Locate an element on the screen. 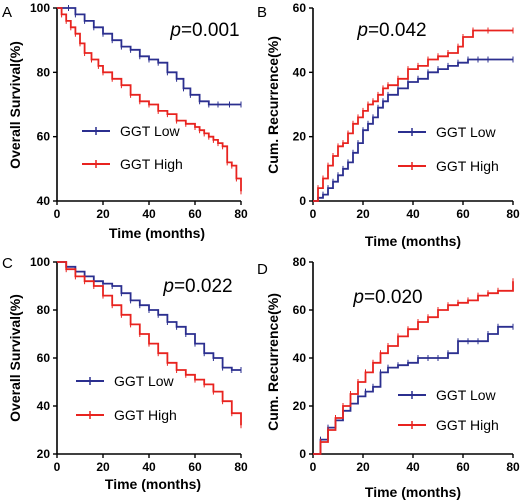 This screenshot has height=501, width=524. p-value: =0.022 is located at coordinates (203, 286).